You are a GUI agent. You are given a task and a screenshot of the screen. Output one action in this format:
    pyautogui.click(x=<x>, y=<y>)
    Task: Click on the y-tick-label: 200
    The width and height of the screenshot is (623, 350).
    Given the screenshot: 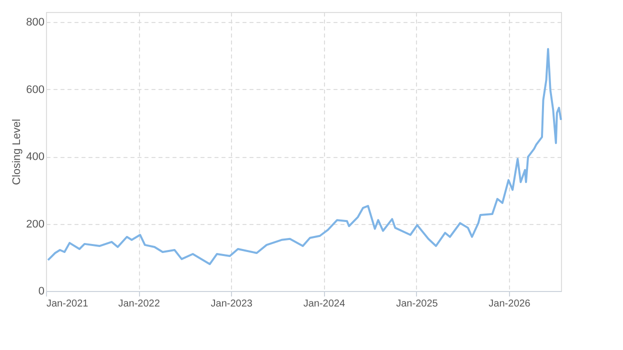 What is the action you would take?
    pyautogui.click(x=35, y=224)
    